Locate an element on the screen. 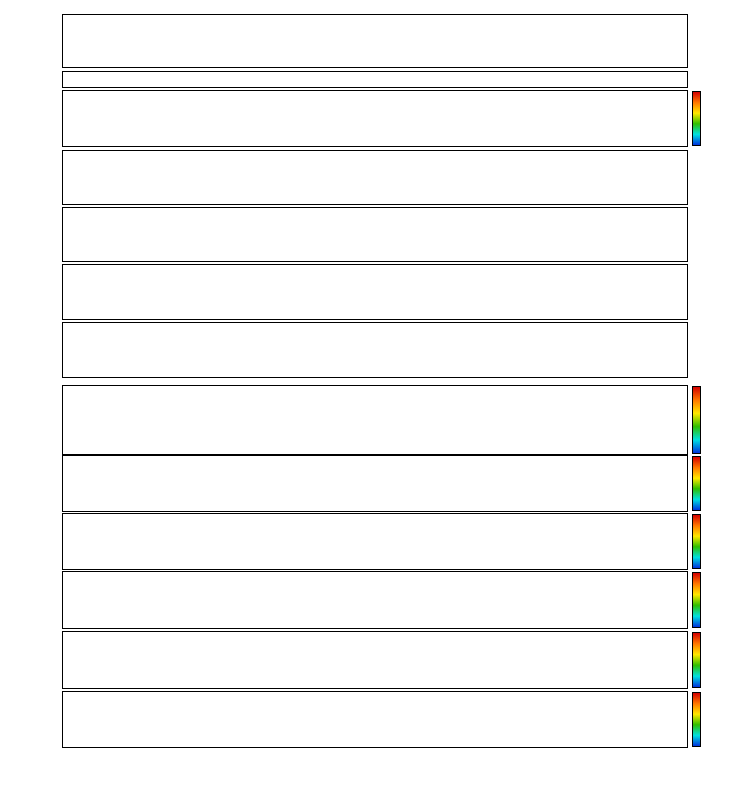 Image resolution: width=750 pixels, height=800 pixels. esa-ions-colorbar is located at coordinates (720, 600).